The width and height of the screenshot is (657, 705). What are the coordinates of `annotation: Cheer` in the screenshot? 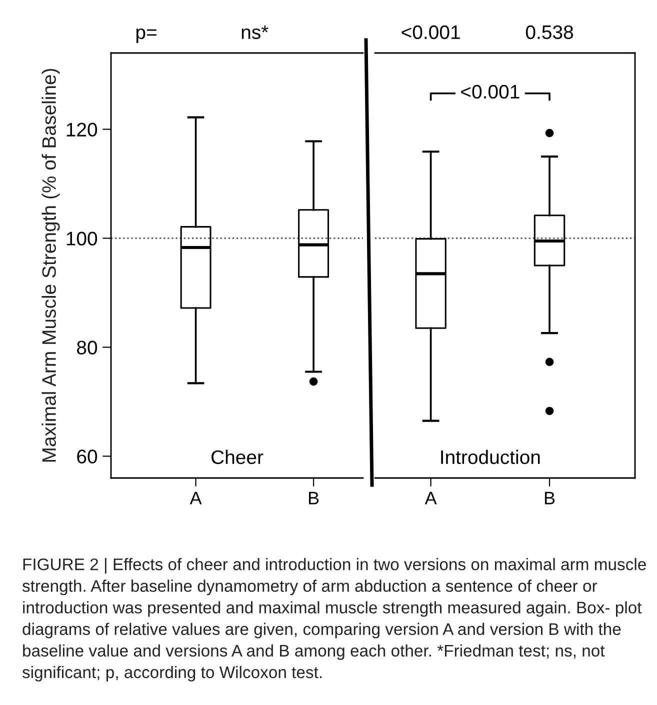 It's located at (238, 457).